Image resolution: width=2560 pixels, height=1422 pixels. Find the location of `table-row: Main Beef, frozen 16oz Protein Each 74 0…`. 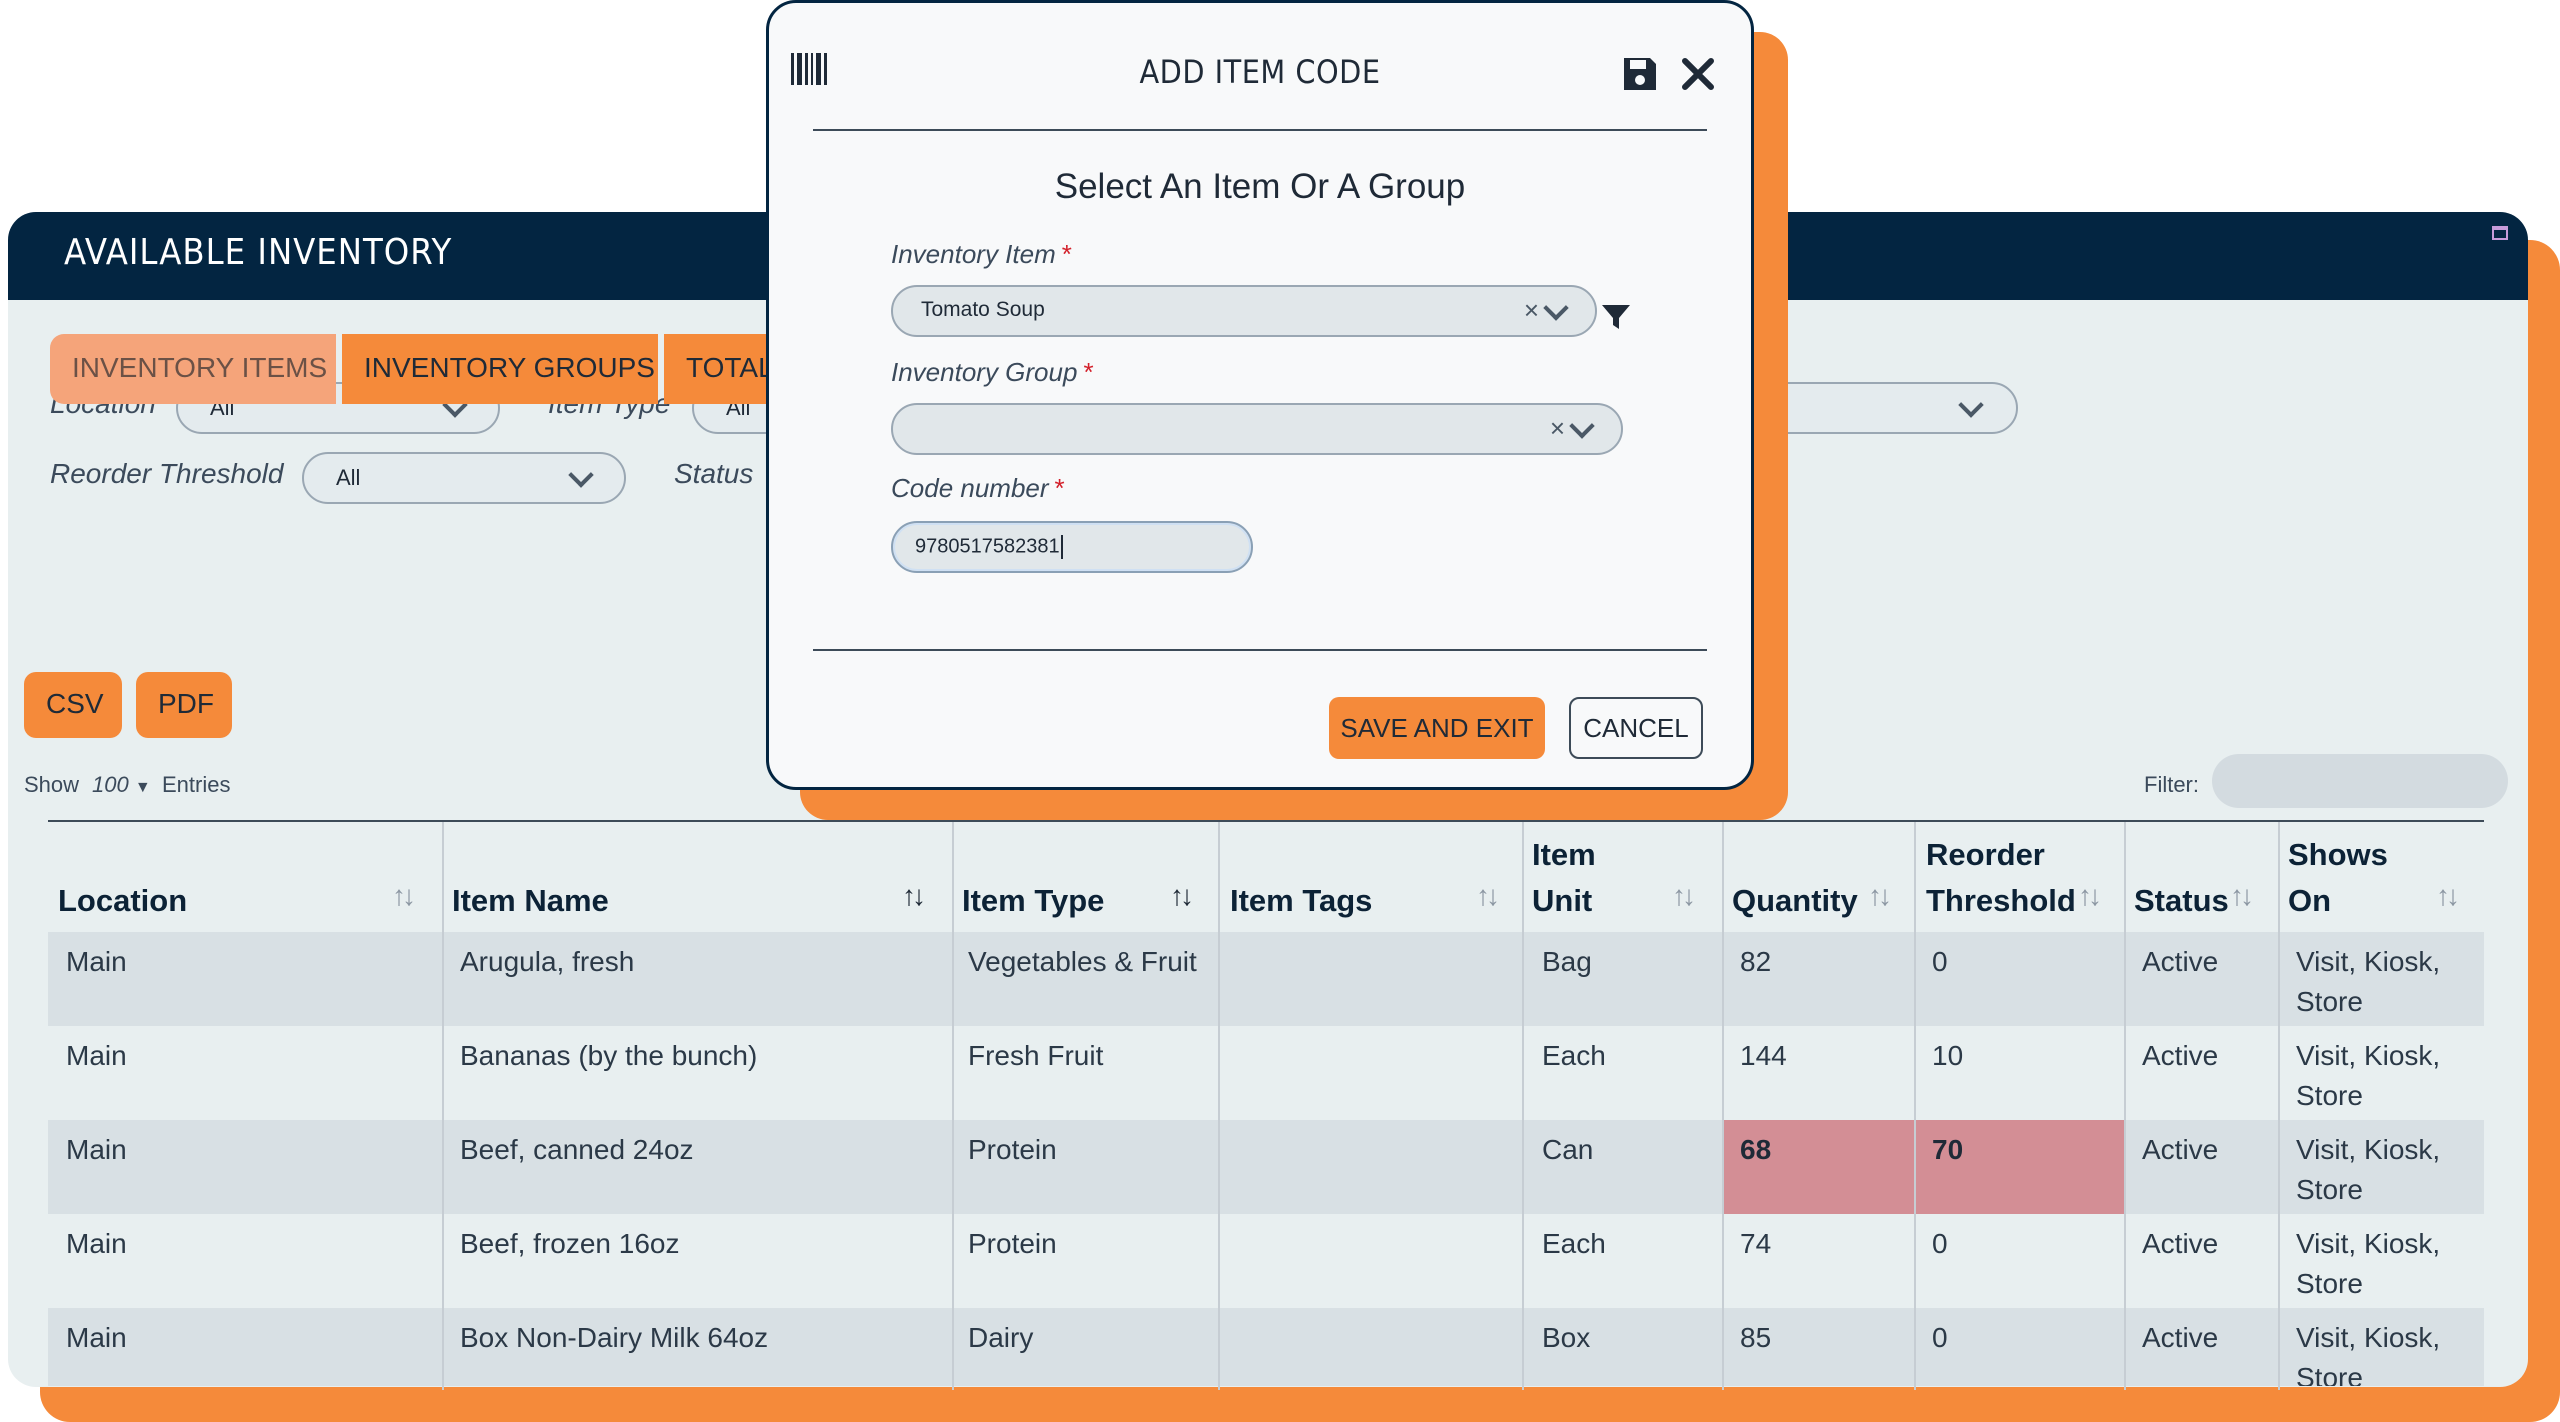

table-row: Main Beef, frozen 16oz Protein Each 74 0… is located at coordinates (1253, 1263).